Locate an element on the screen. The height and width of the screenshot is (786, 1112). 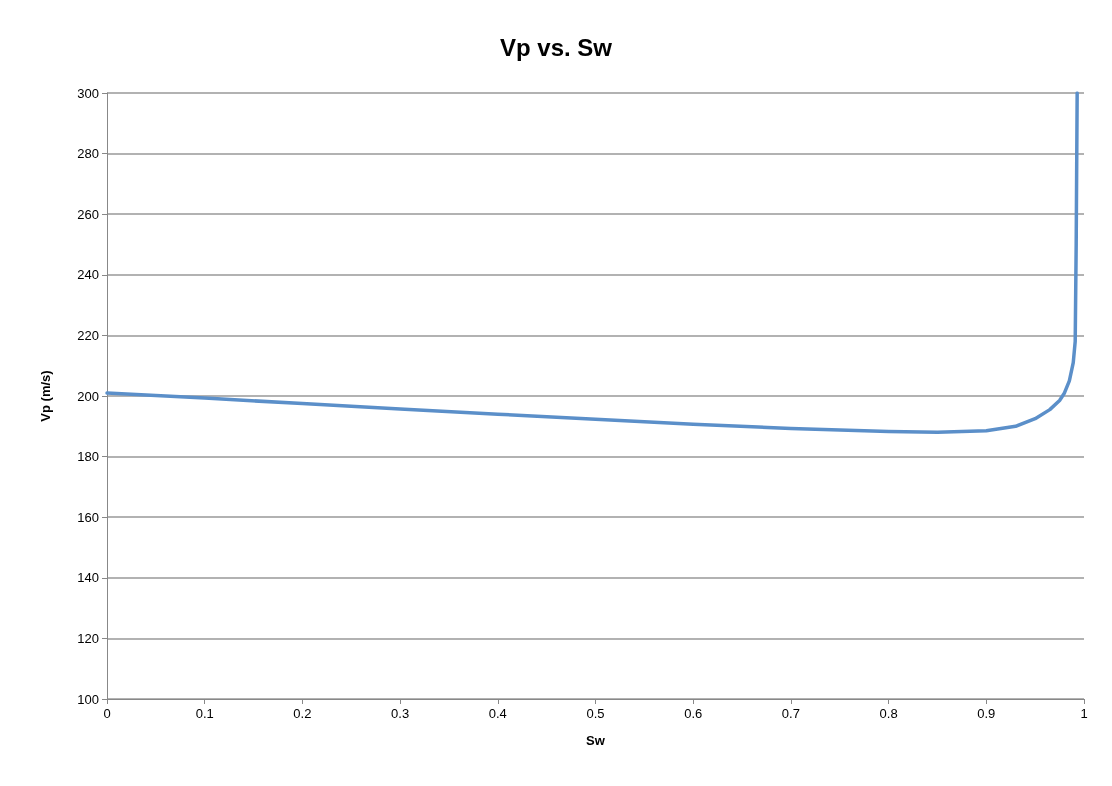
x-tick-label: 0 is located at coordinates (107, 713).